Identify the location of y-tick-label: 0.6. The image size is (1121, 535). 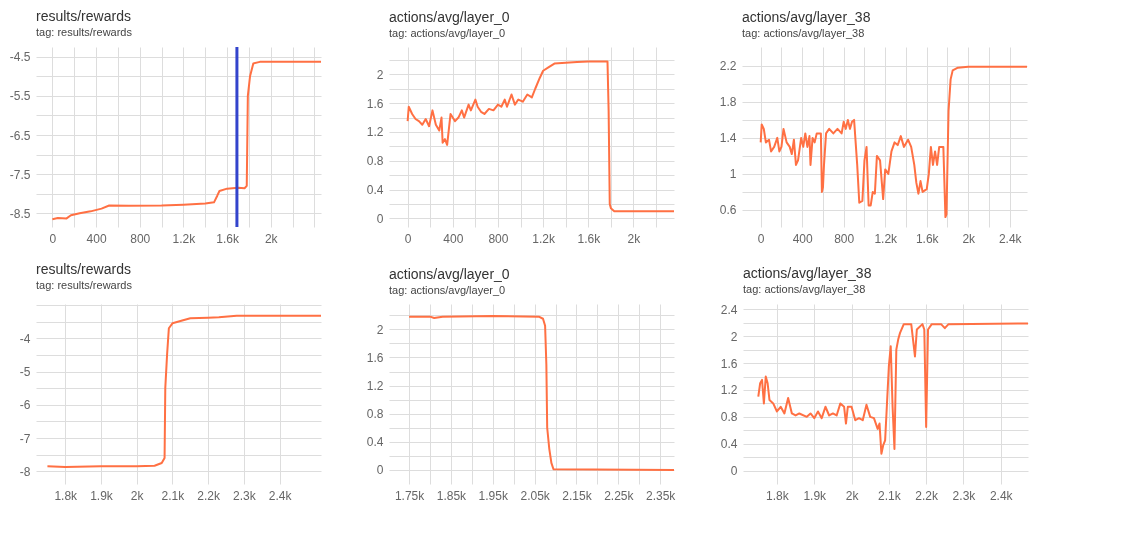
(728, 210).